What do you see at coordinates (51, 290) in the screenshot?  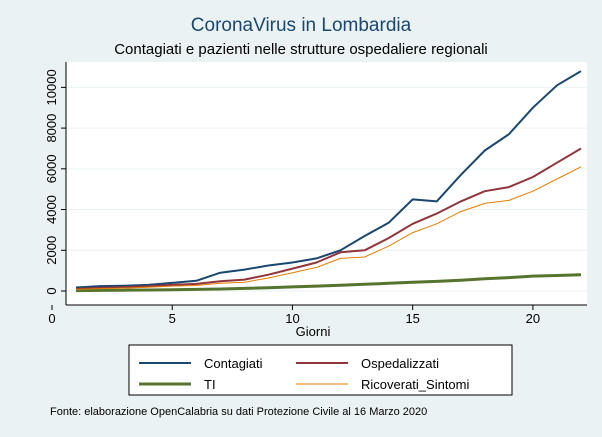 I see `y-tick-label: 0` at bounding box center [51, 290].